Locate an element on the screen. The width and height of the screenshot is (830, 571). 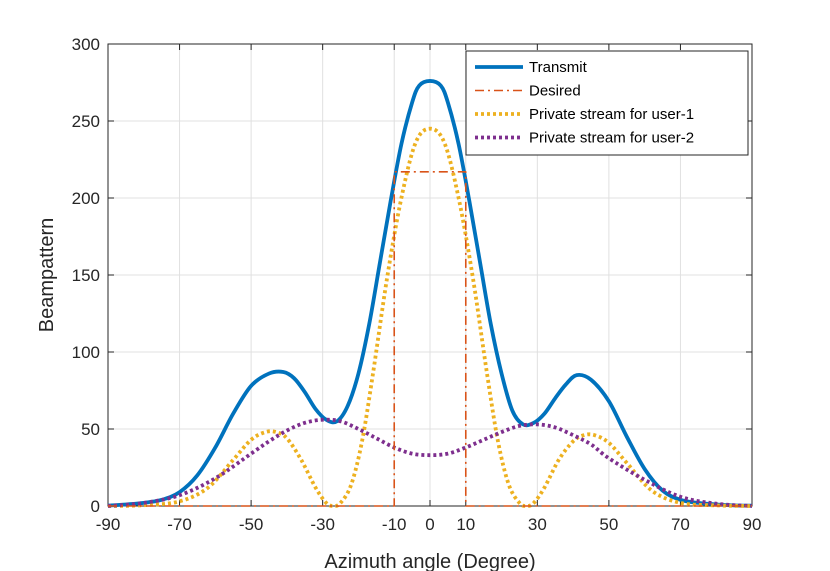
x-tick-label: 10 is located at coordinates (465, 524).